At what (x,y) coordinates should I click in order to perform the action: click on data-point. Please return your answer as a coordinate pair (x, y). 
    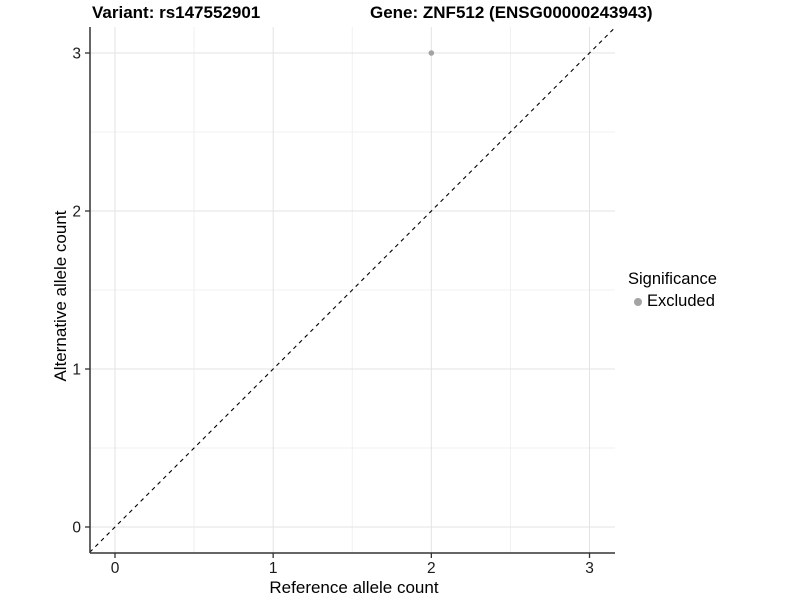
    Looking at the image, I should click on (431, 53).